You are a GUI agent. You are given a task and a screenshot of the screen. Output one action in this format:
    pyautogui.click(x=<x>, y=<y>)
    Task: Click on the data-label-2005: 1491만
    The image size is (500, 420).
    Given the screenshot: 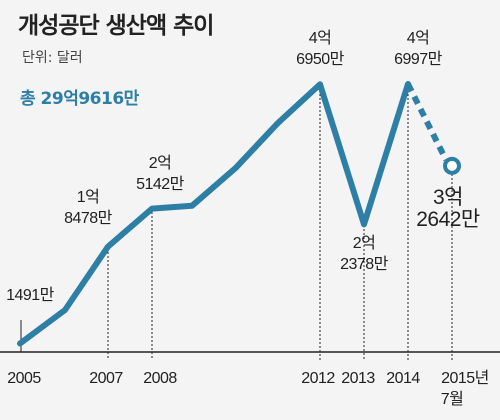 What is the action you would take?
    pyautogui.click(x=30, y=295)
    